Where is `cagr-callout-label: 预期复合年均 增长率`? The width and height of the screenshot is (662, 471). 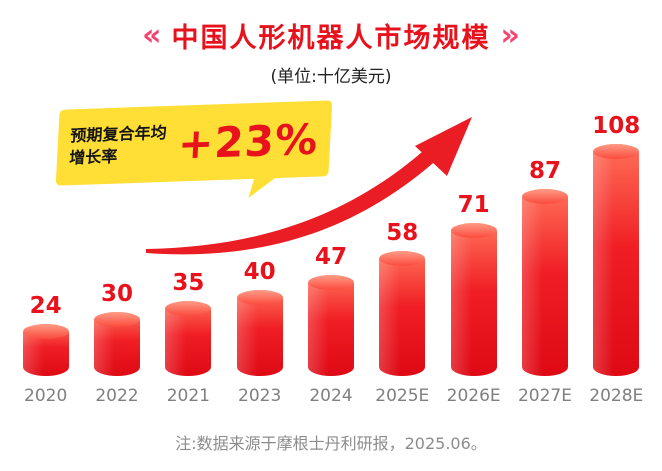
cagr-callout-label: 预期复合年均 增长率 is located at coordinates (118, 146).